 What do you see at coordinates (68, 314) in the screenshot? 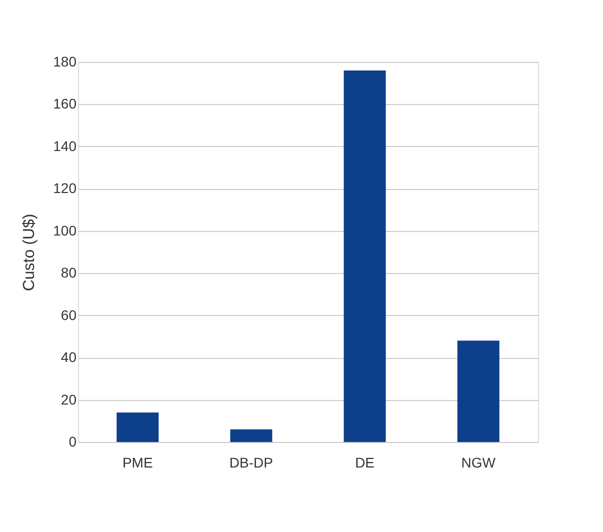
I see `y-tick-label: 60` at bounding box center [68, 314].